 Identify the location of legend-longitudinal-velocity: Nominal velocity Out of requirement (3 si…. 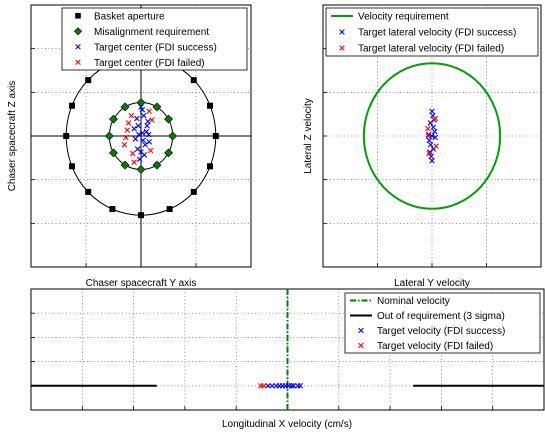
(442, 323).